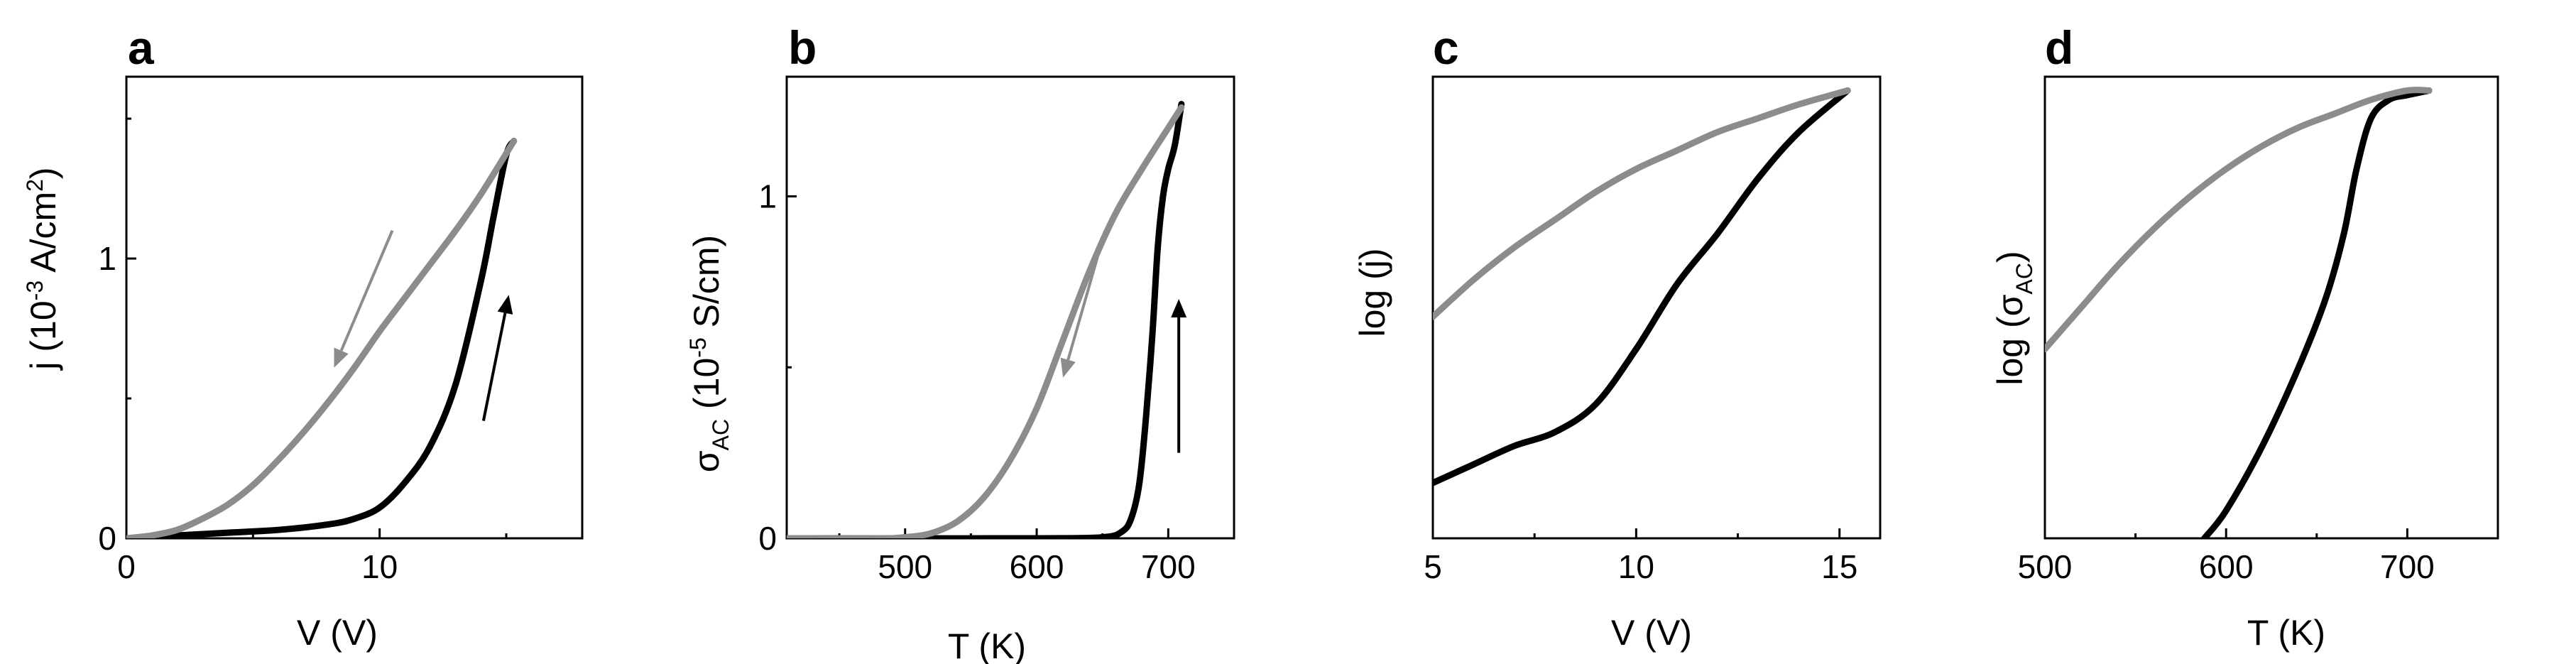  Describe the element at coordinates (35, 290) in the screenshot. I see `ylabel-a-sup: -3` at that location.